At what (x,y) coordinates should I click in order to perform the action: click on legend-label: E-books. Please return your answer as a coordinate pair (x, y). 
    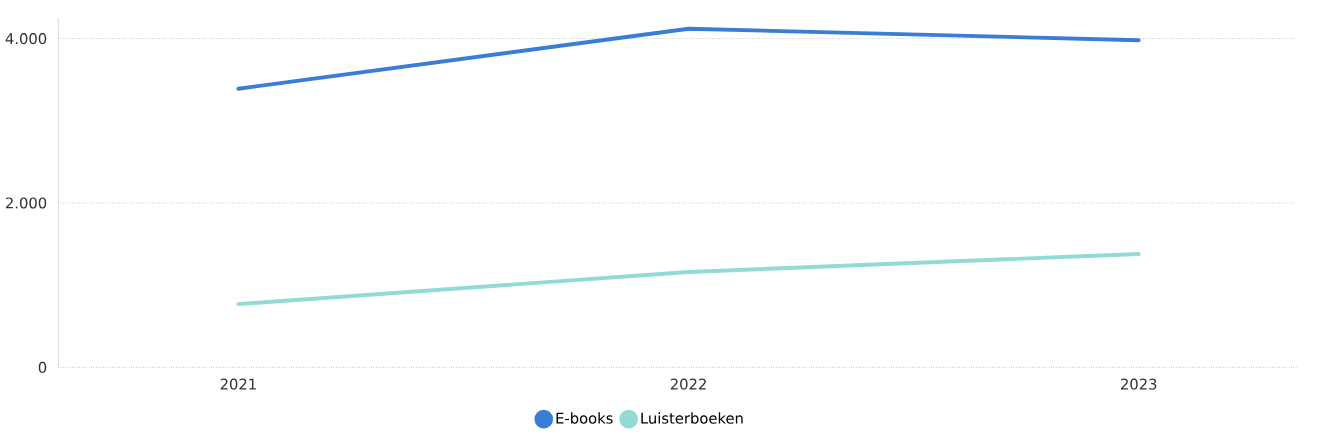
    Looking at the image, I should click on (584, 418).